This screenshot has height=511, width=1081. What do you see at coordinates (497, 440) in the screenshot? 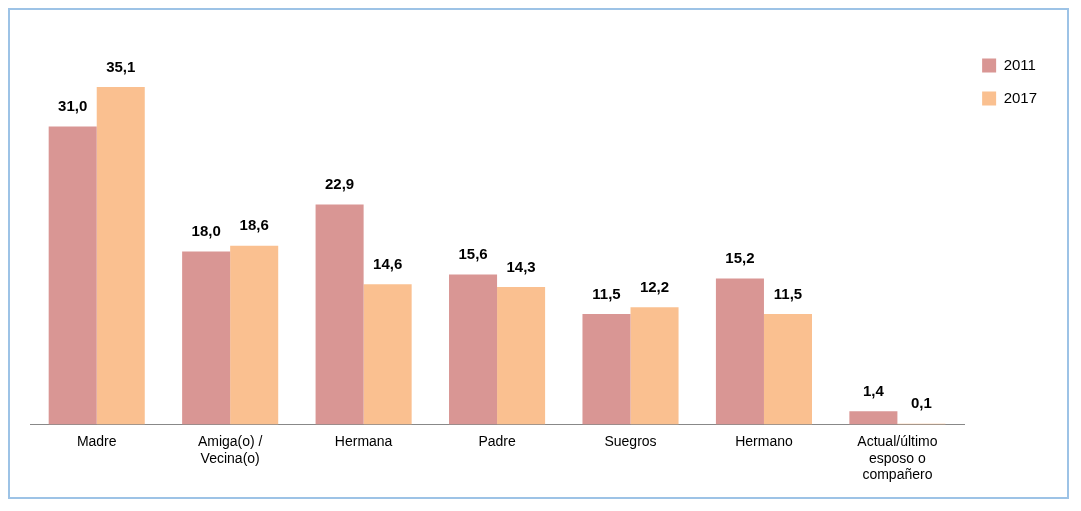
I see `x-tick-label: Padre` at bounding box center [497, 440].